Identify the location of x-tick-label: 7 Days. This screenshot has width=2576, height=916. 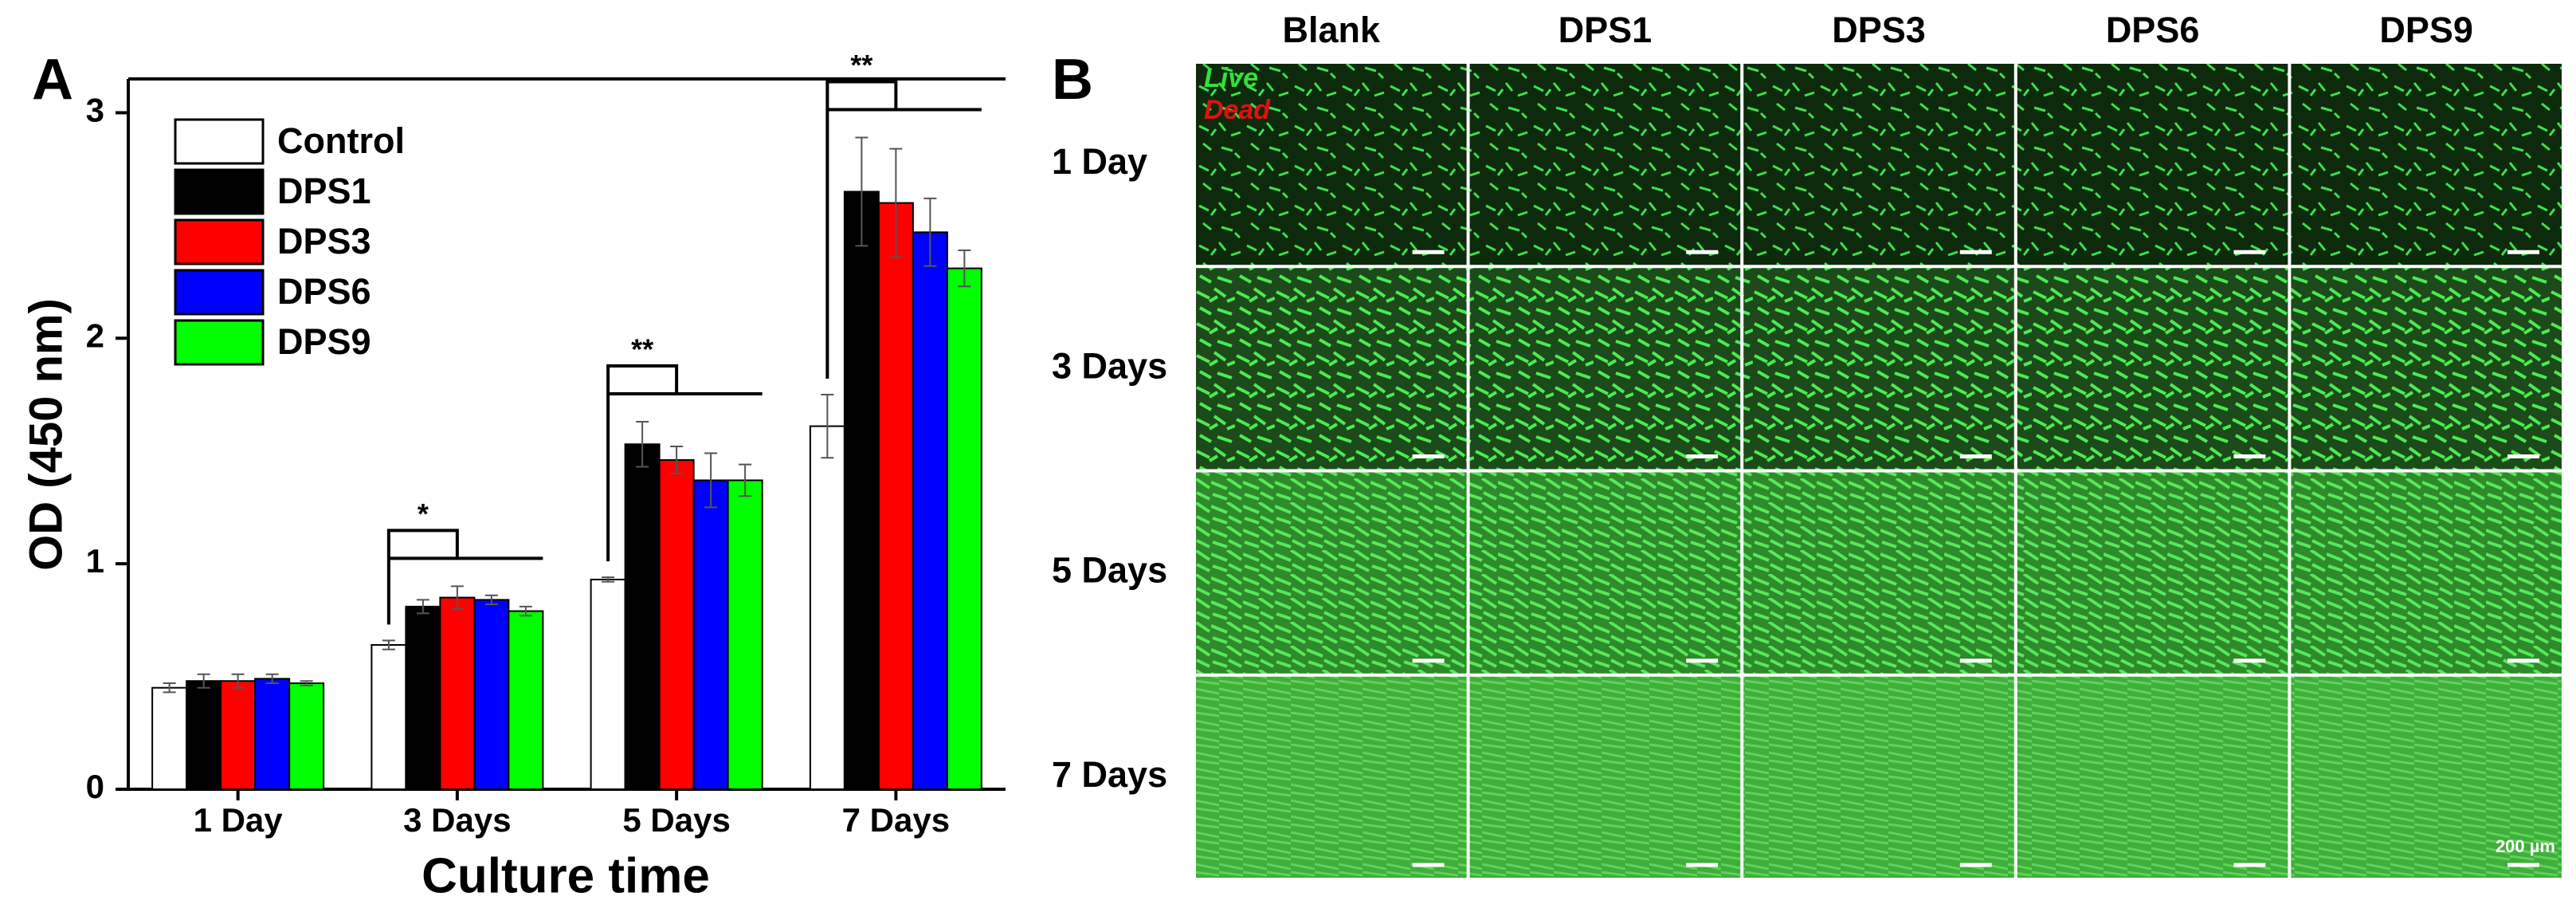
(896, 820).